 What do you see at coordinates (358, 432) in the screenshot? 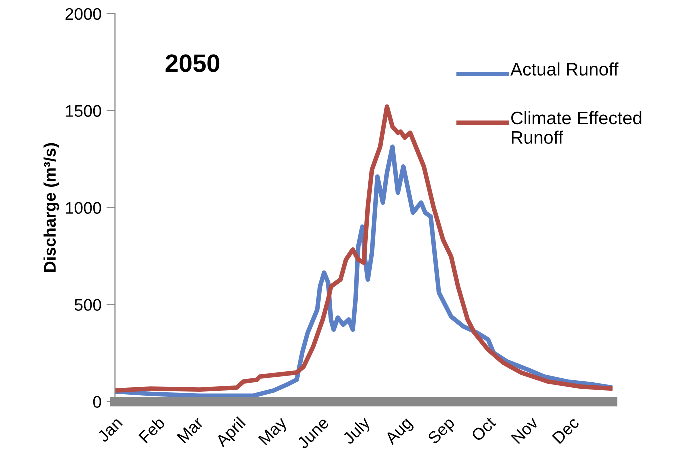
I see `x-tick-label: July` at bounding box center [358, 432].